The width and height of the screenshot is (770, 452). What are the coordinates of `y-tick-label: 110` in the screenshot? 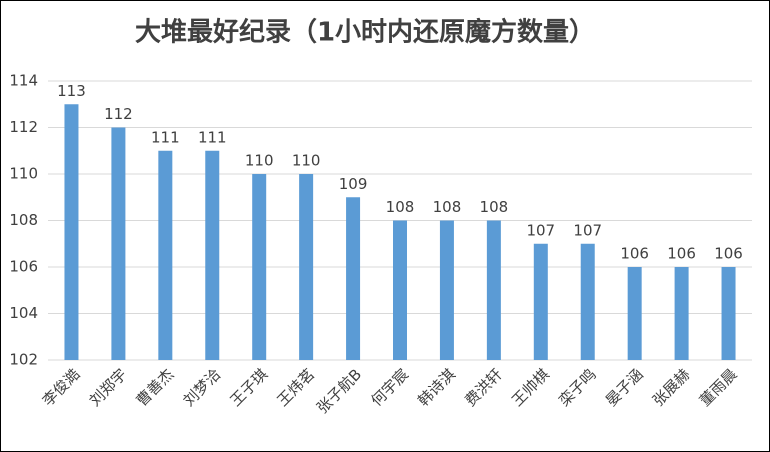 It's located at (23, 174).